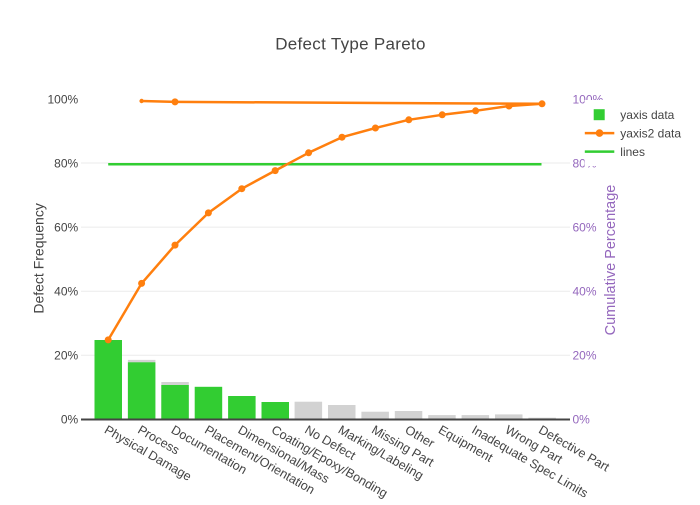  Describe the element at coordinates (647, 115) in the screenshot. I see `svg-text: yaxis data` at that location.